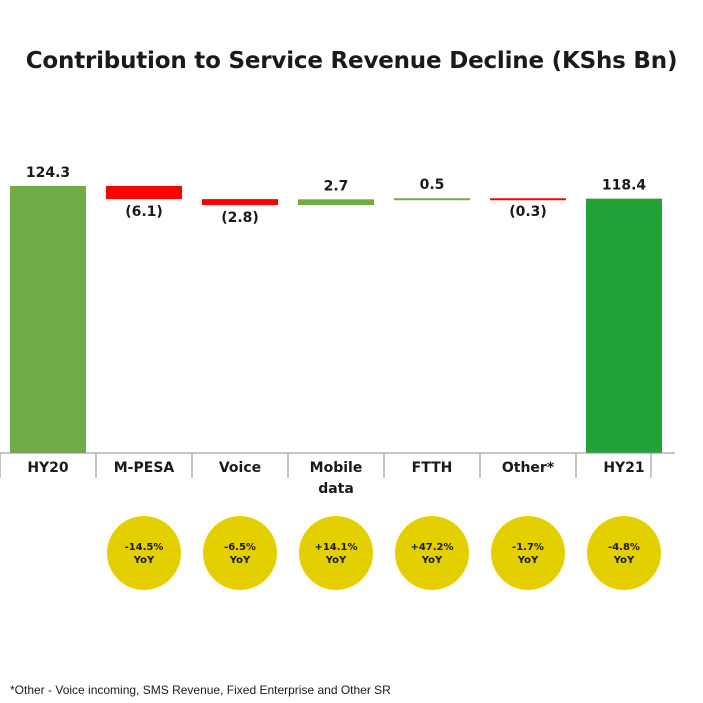  Describe the element at coordinates (48, 173) in the screenshot. I see `data-label: 124.3` at that location.